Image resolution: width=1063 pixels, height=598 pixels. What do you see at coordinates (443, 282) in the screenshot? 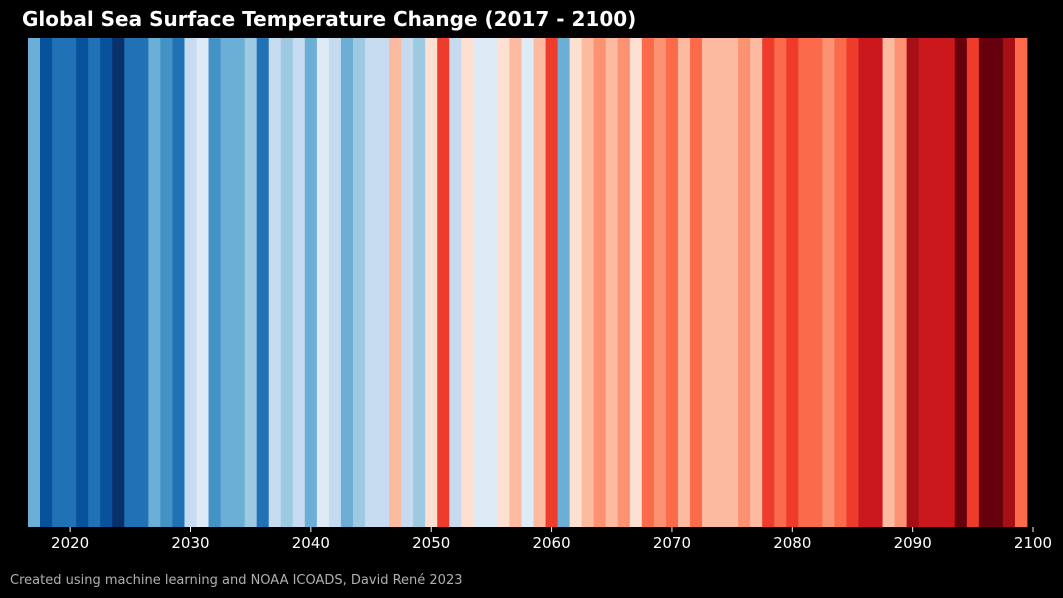
I see `stripe-2051` at bounding box center [443, 282].